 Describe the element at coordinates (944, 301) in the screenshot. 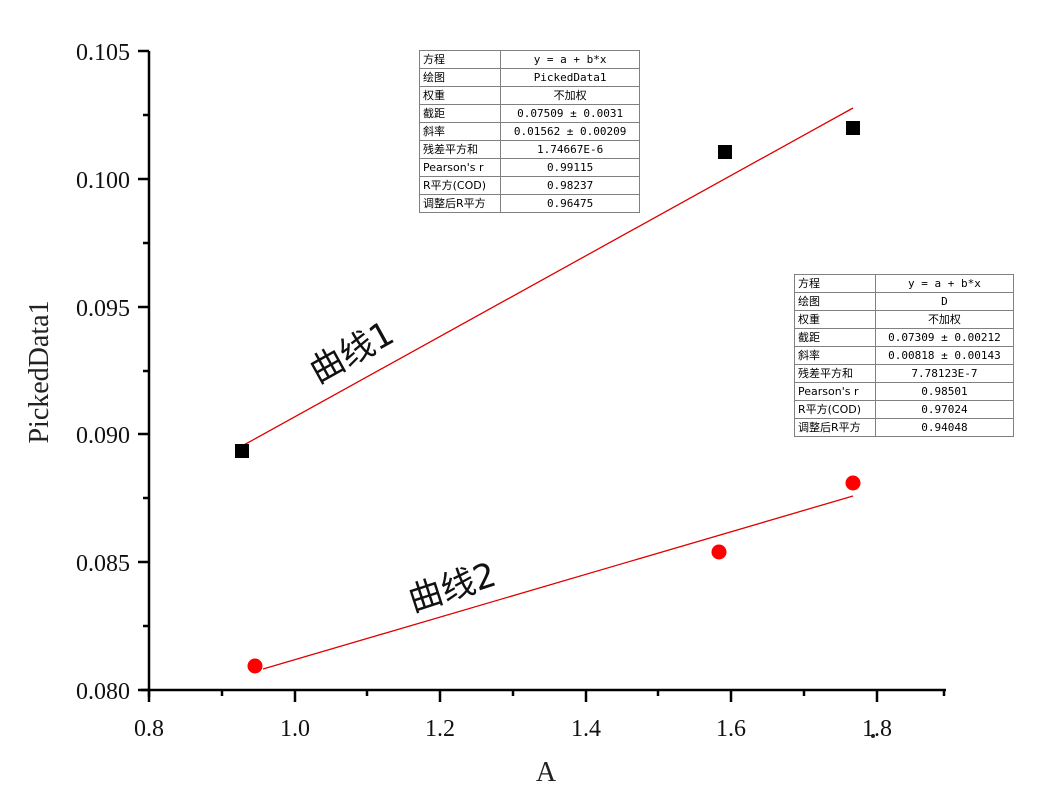

I see `stats-value: D` at that location.